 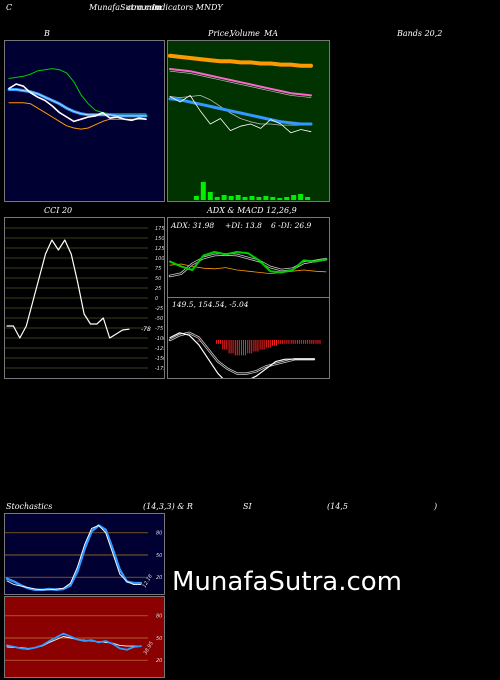 What do you see at coordinates (248, 249) in the screenshot?
I see `adx-chart: ADX: 31.98 +DI: 13.8 6 -DI: 26.9` at bounding box center [248, 249].